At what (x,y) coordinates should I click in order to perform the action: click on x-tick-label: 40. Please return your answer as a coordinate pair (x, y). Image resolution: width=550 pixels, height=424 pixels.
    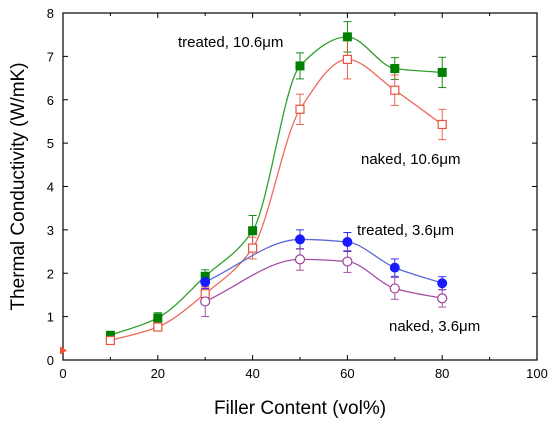
    Looking at the image, I should click on (252, 373).